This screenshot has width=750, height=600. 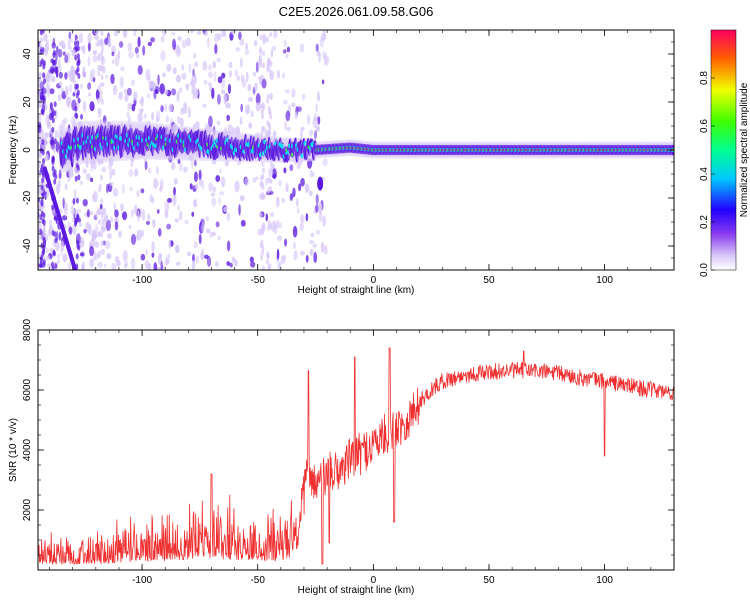 What do you see at coordinates (27, 54) in the screenshot?
I see `y-tick-label: 40` at bounding box center [27, 54].